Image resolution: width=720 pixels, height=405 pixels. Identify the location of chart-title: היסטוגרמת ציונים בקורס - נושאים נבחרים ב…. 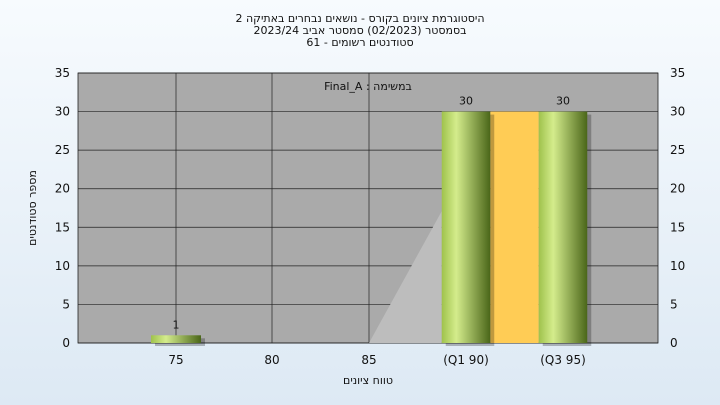
(359, 30).